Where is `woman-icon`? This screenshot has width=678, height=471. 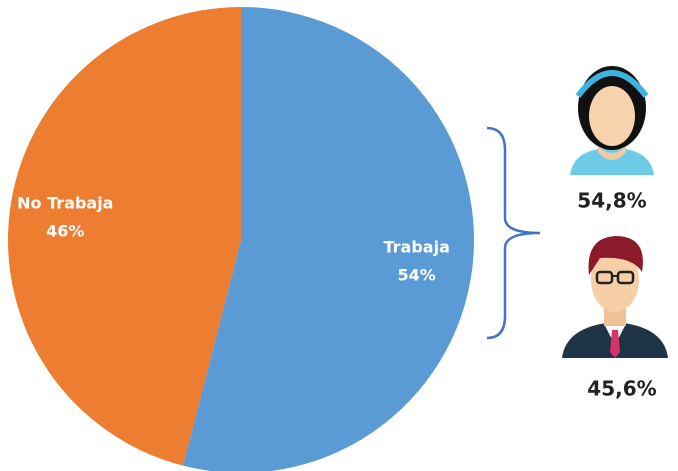 woman-icon is located at coordinates (612, 120).